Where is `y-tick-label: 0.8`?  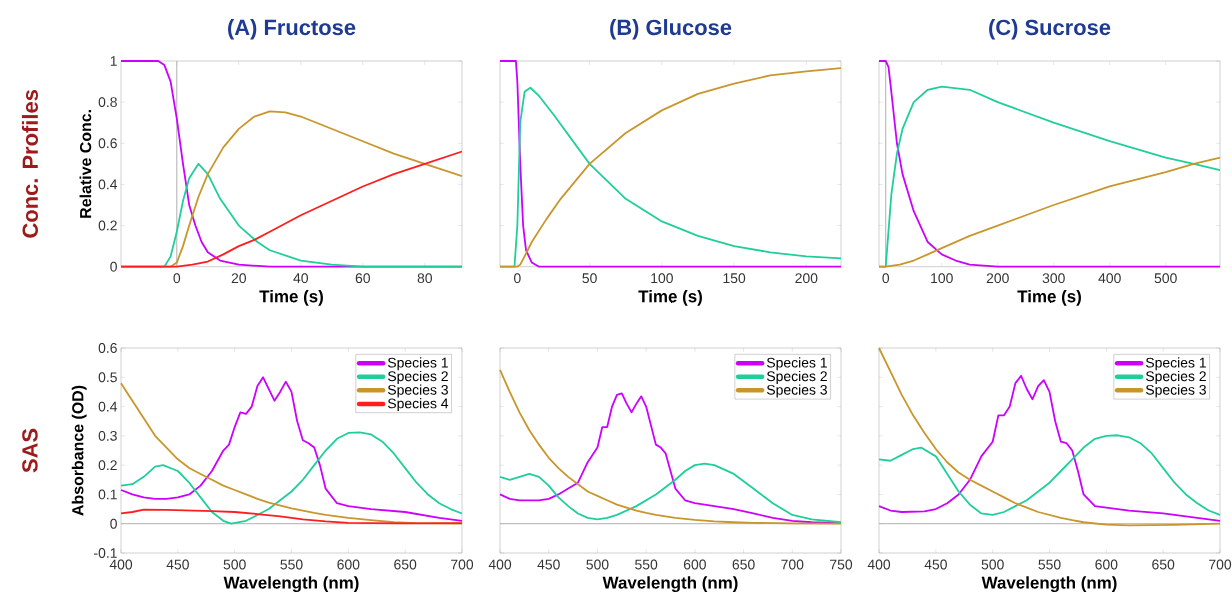 y-tick-label: 0.8 is located at coordinates (107, 102).